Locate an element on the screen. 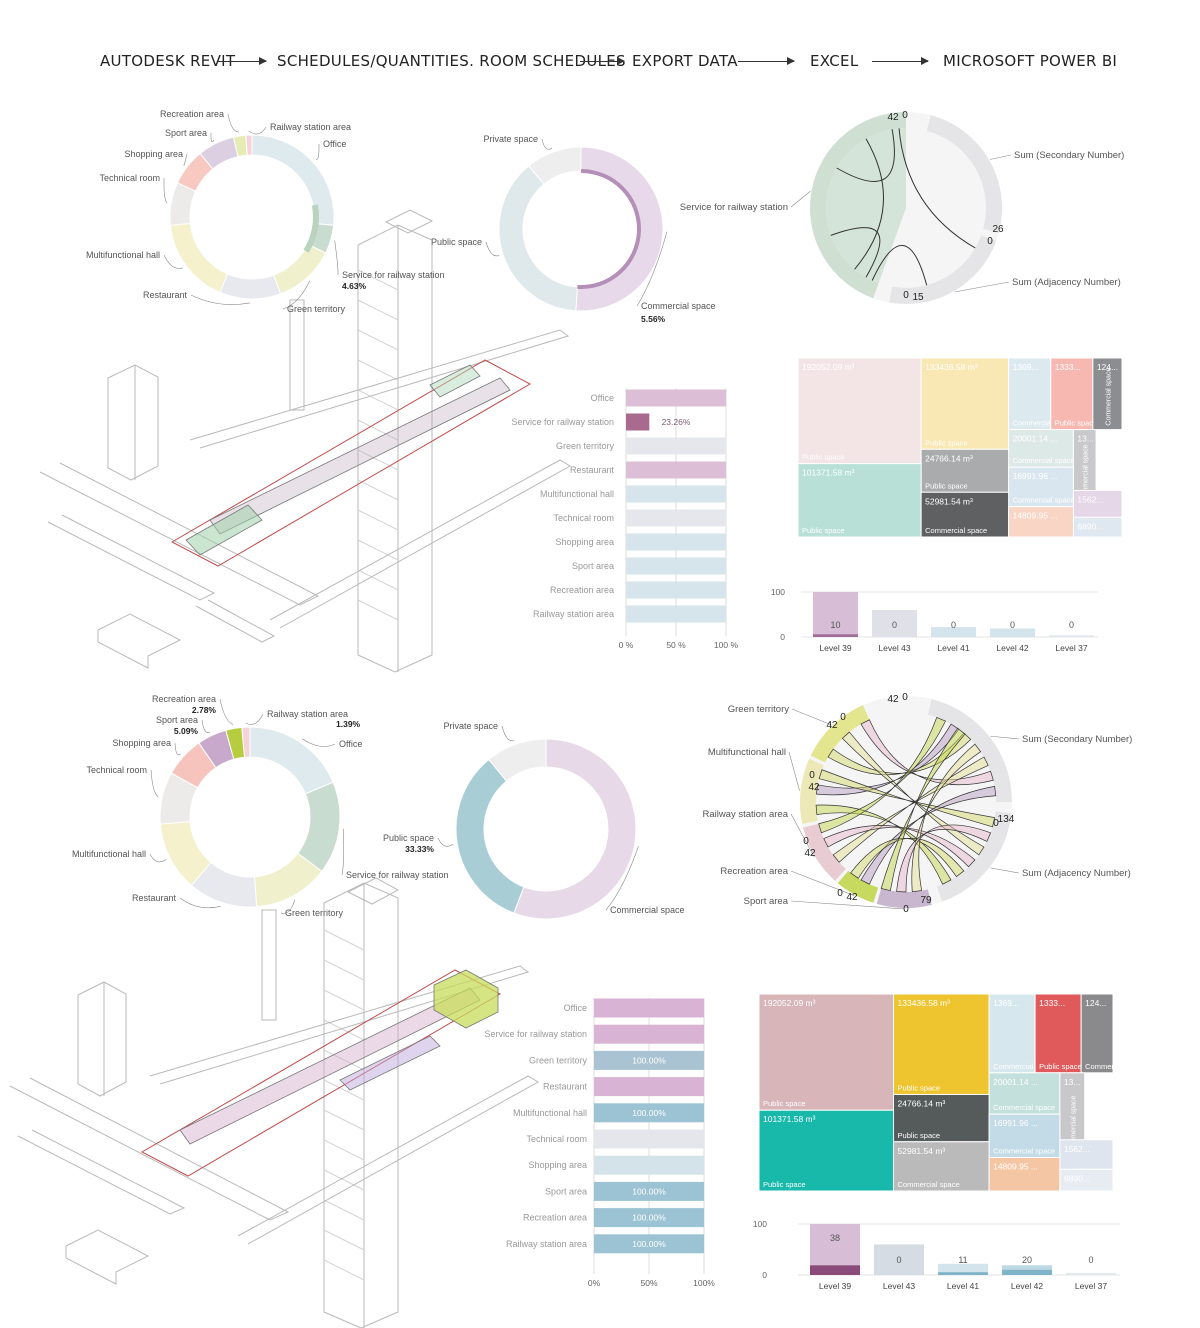 This screenshot has height=1328, width=1200. donut-label-office: Office is located at coordinates (350, 744).